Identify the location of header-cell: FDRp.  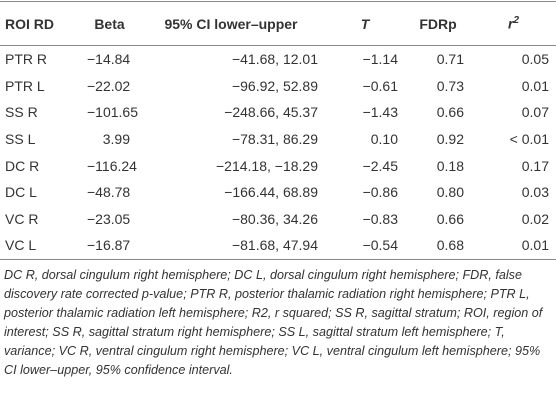
(438, 23).